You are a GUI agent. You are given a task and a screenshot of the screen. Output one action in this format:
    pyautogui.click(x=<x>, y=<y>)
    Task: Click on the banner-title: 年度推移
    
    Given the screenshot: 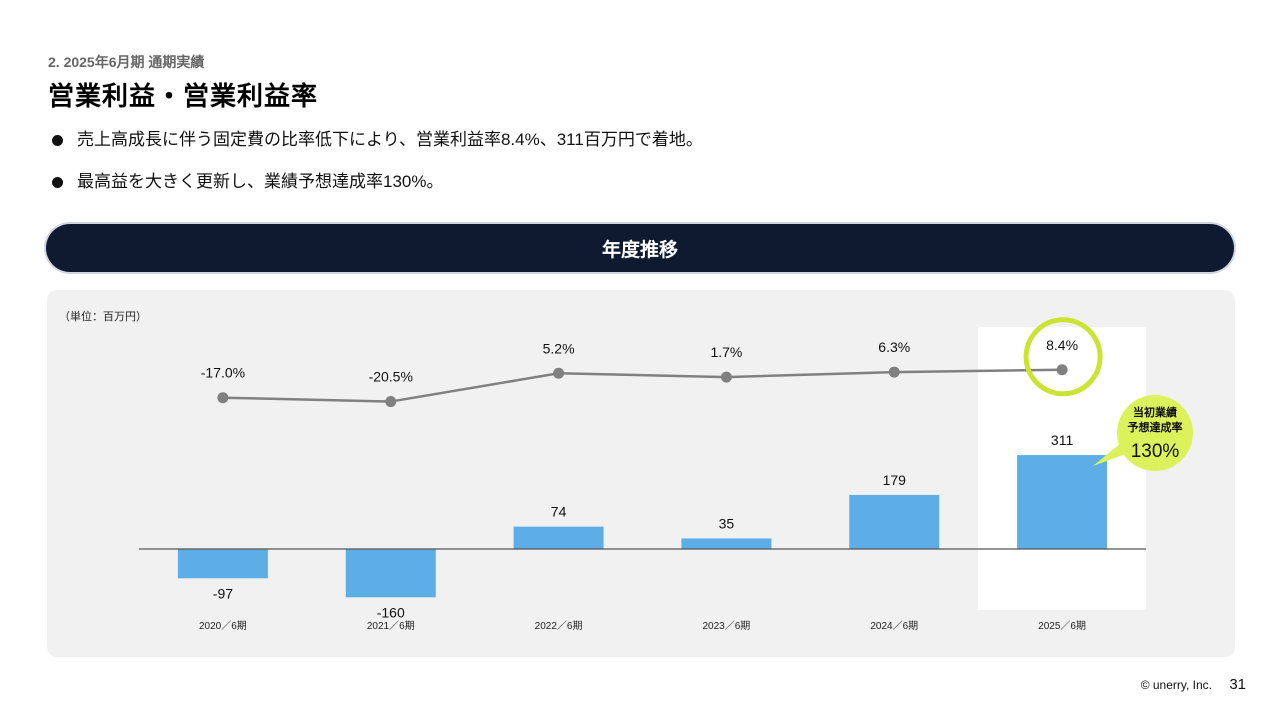 What is the action you would take?
    pyautogui.click(x=639, y=250)
    